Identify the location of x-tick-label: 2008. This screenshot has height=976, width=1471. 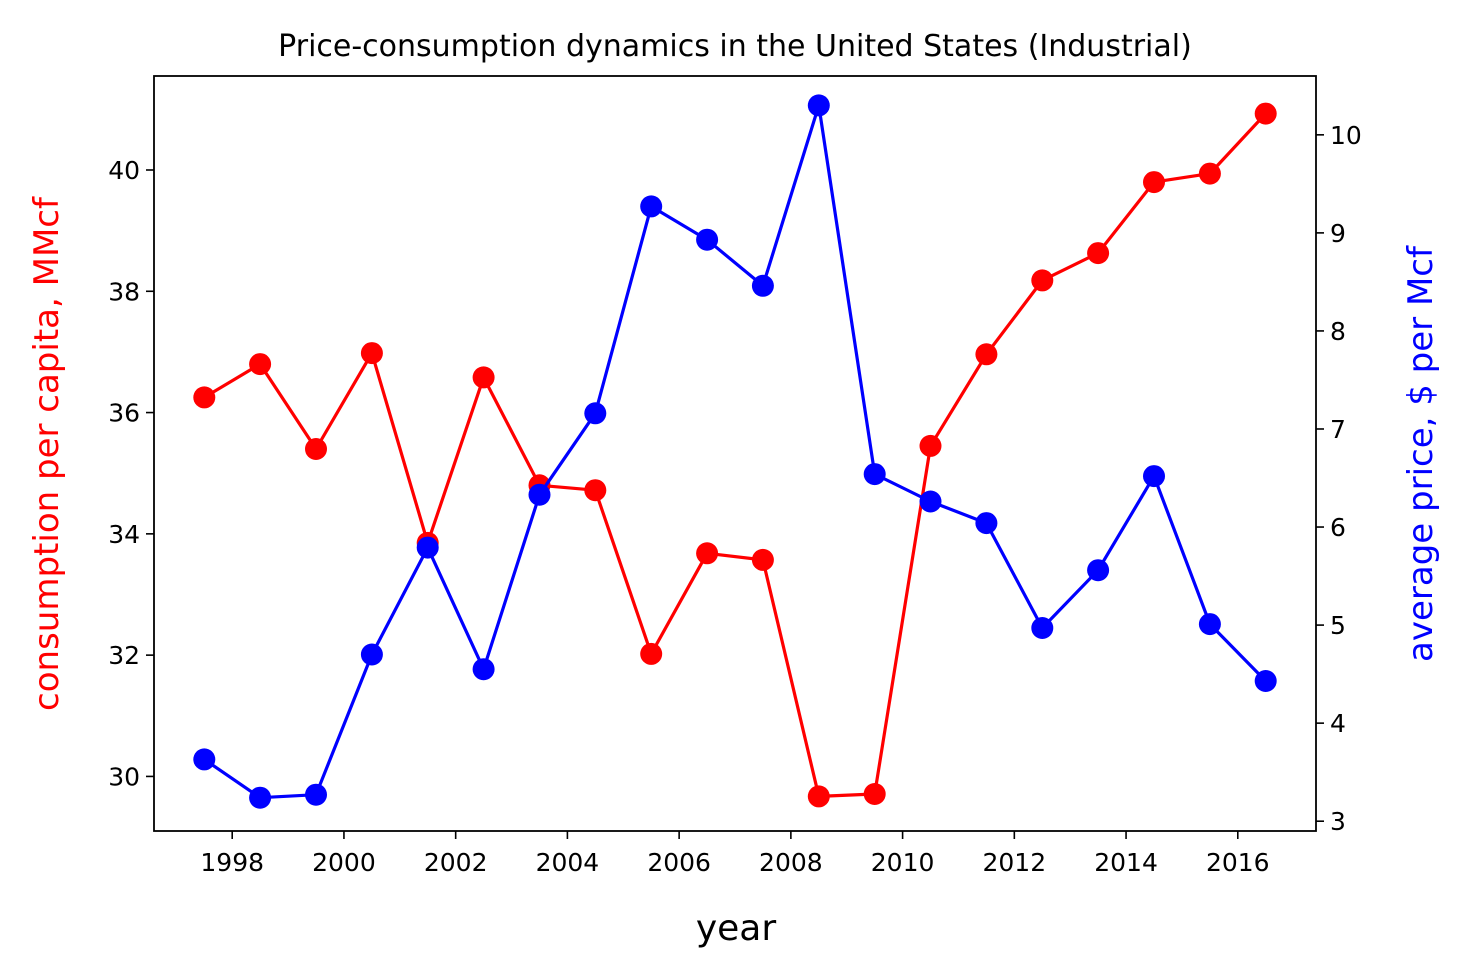
(791, 862).